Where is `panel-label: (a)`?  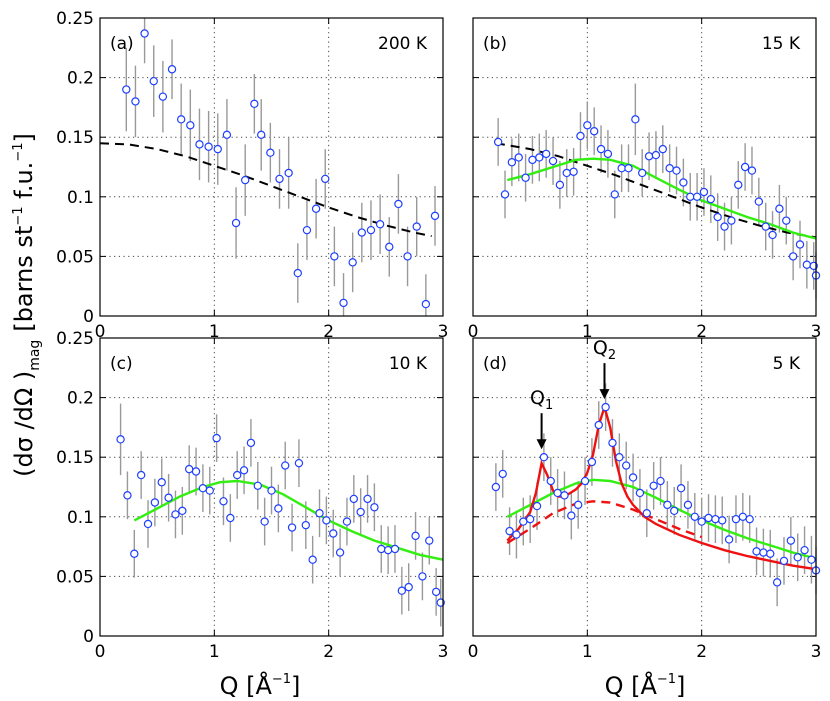
panel-label: (a) is located at coordinates (122, 44).